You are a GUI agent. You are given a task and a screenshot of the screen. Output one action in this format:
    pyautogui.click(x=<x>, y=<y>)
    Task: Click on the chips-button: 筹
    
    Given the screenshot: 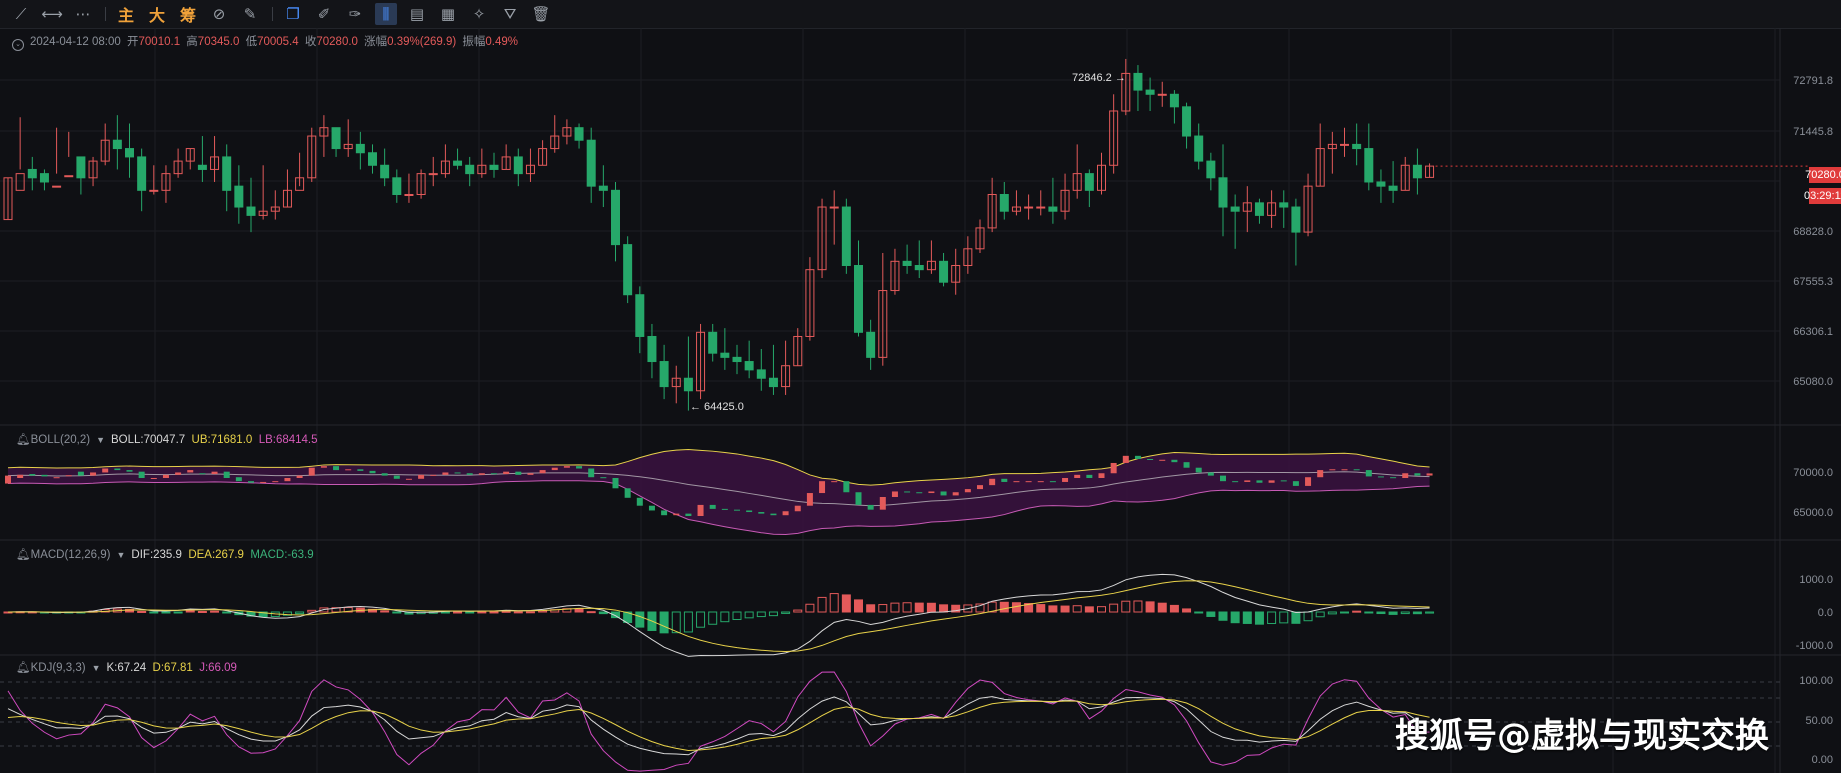 What is the action you would take?
    pyautogui.click(x=187, y=16)
    